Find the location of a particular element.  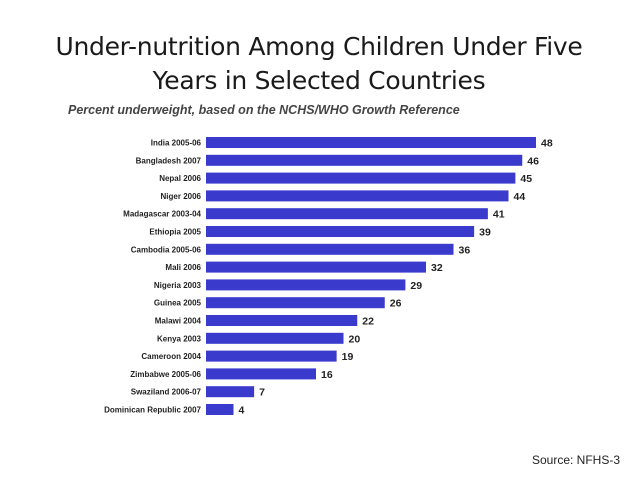

value-label: 32 is located at coordinates (437, 268).